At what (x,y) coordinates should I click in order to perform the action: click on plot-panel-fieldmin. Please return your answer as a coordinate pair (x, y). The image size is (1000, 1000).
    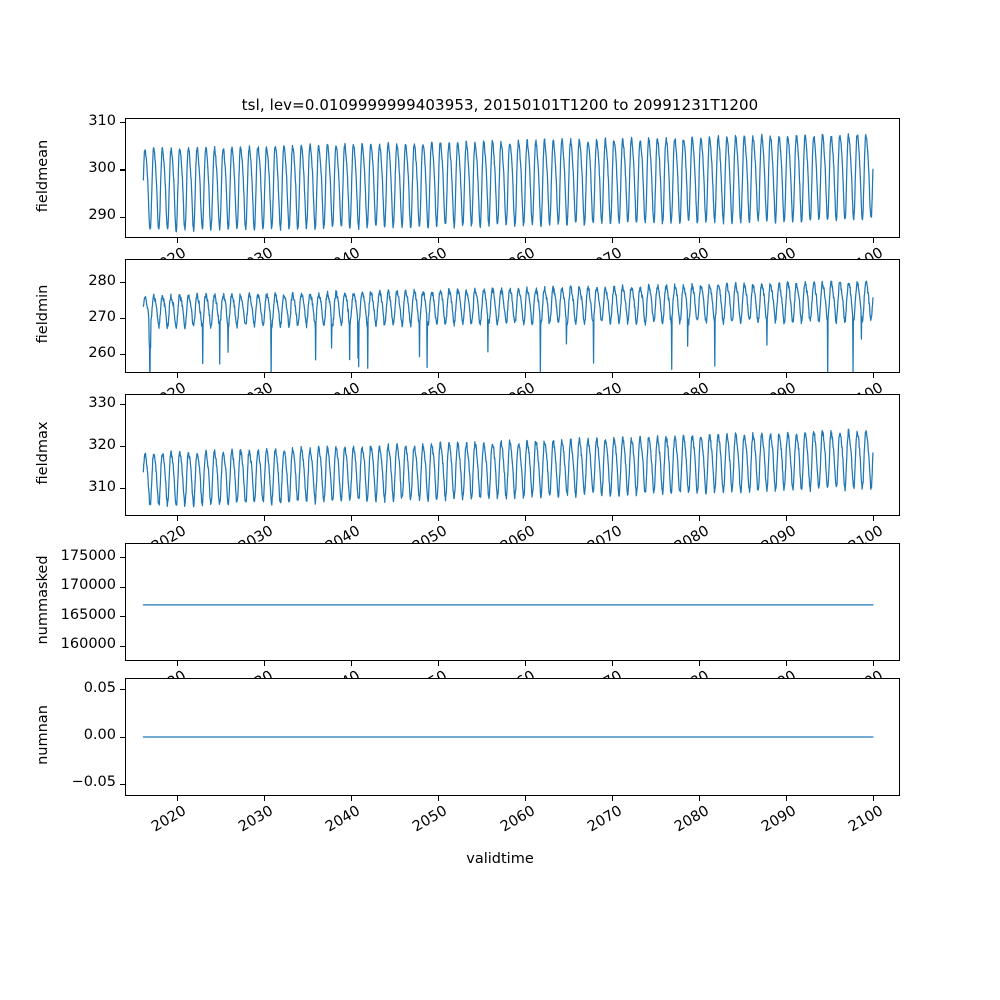
    Looking at the image, I should click on (512, 316).